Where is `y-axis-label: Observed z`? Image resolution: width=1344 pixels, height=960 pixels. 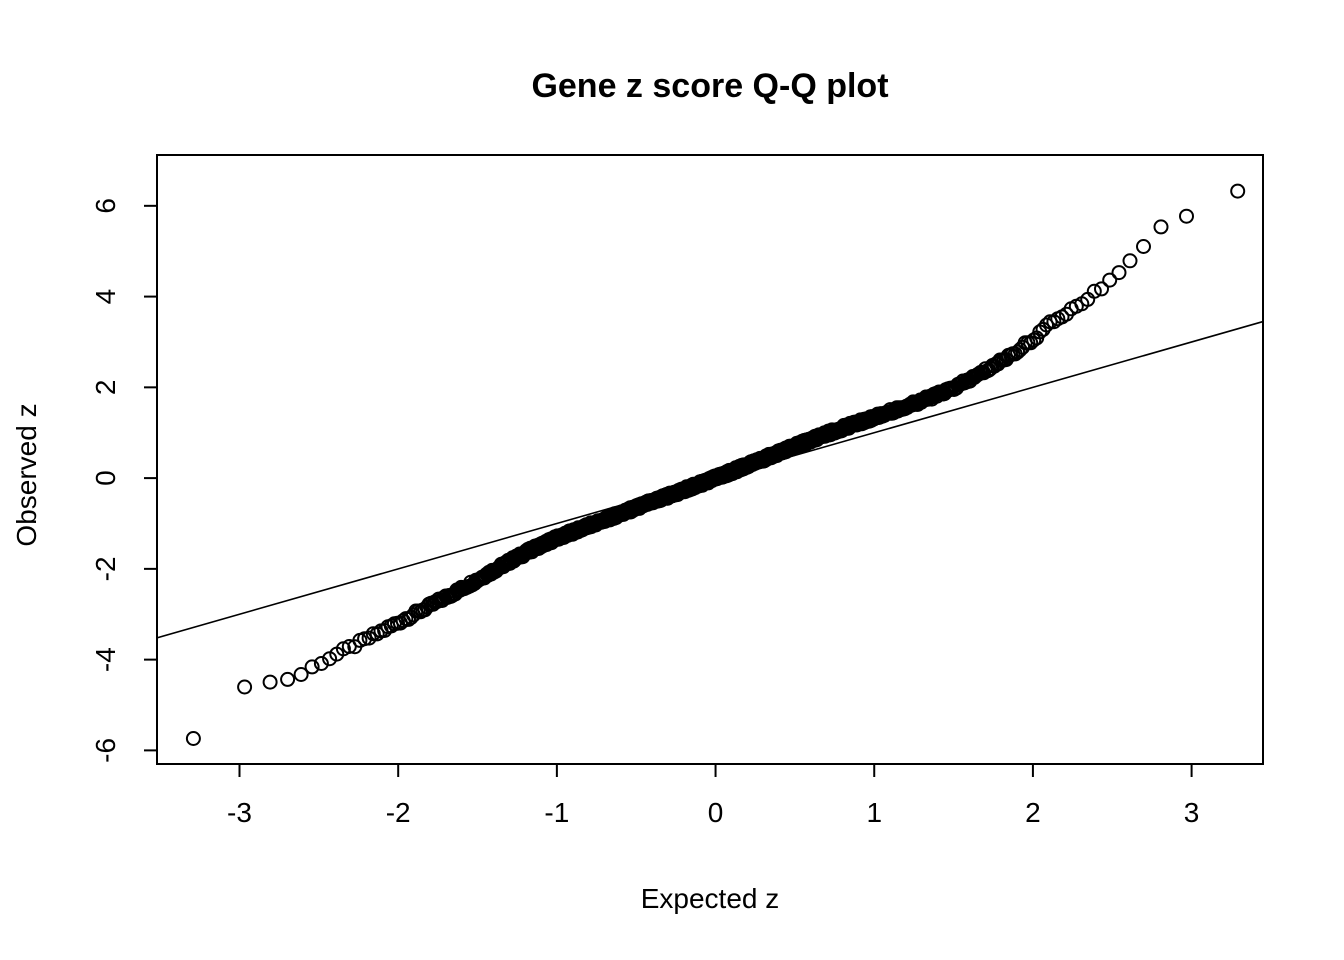 y-axis-label: Observed z is located at coordinates (26, 474).